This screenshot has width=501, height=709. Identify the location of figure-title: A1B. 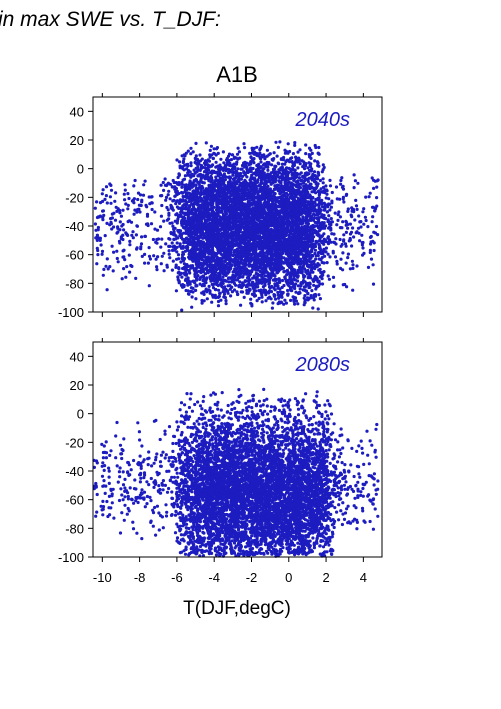
(237, 74).